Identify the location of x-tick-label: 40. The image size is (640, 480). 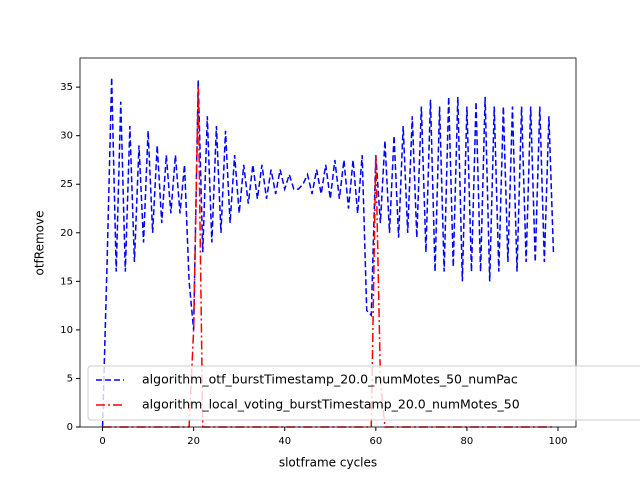
(284, 441).